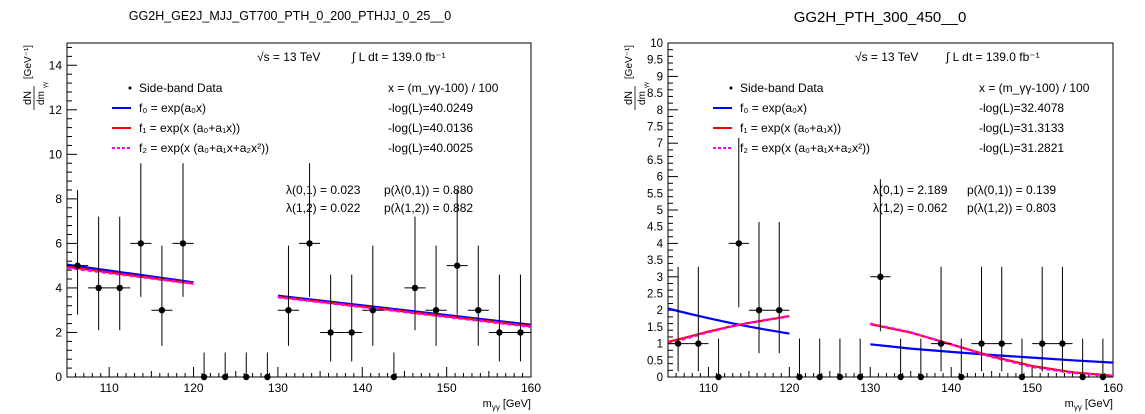 The height and width of the screenshot is (414, 1145). What do you see at coordinates (660, 211) in the screenshot?
I see `y-tick-label: 5` at bounding box center [660, 211].